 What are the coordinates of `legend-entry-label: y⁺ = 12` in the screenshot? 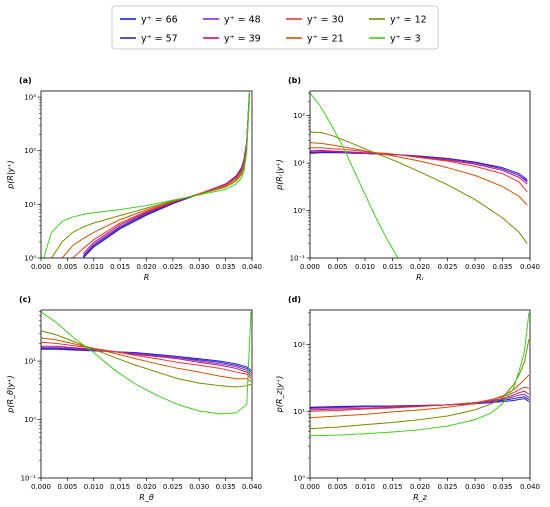 It's located at (408, 20).